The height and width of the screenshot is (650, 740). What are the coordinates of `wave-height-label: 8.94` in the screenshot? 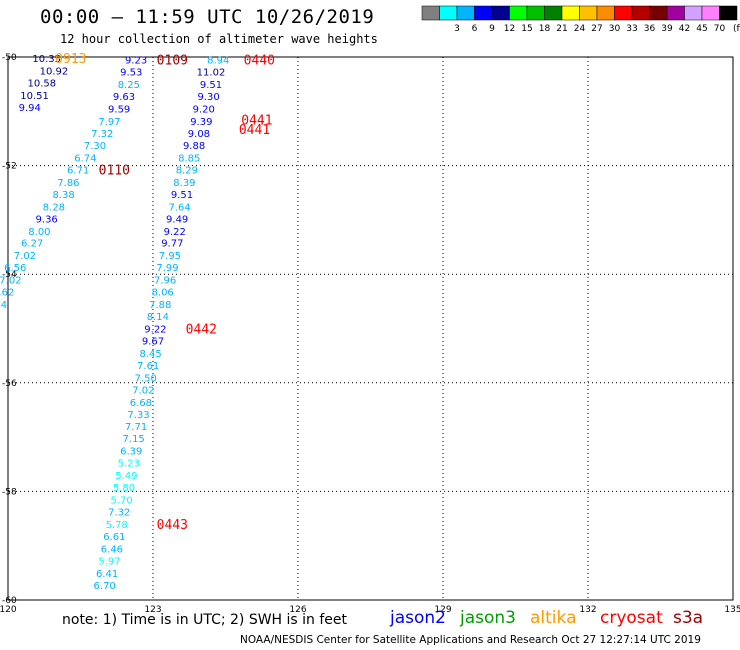 It's located at (218, 61).